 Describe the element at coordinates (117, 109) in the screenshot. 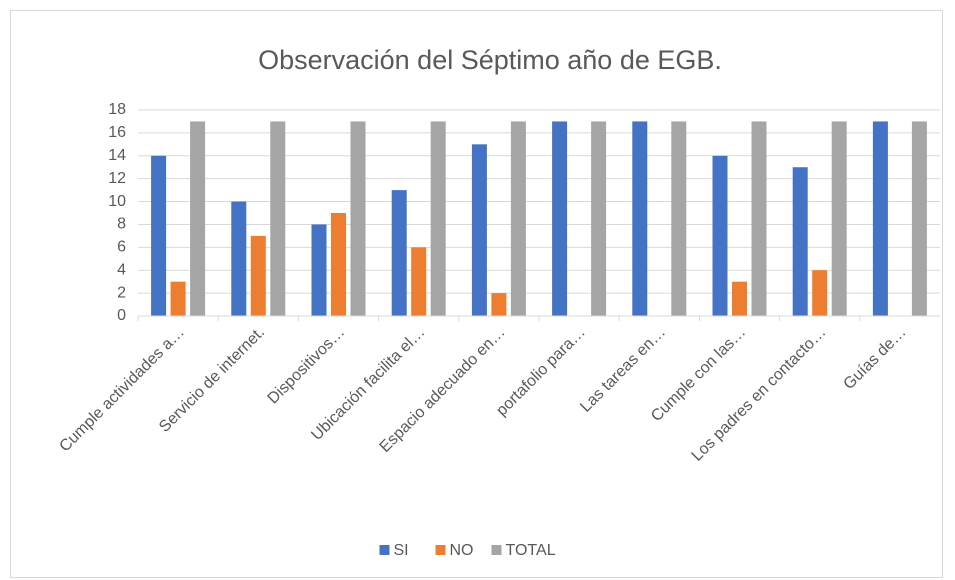

I see `y-tick-label: 18` at that location.